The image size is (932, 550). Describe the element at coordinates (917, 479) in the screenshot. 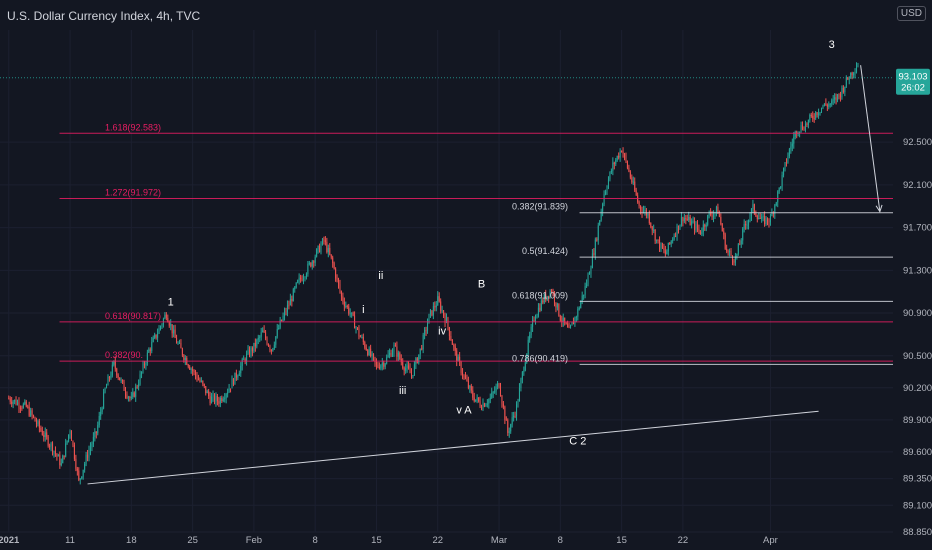

I see `y-tick-label: 89.350` at that location.